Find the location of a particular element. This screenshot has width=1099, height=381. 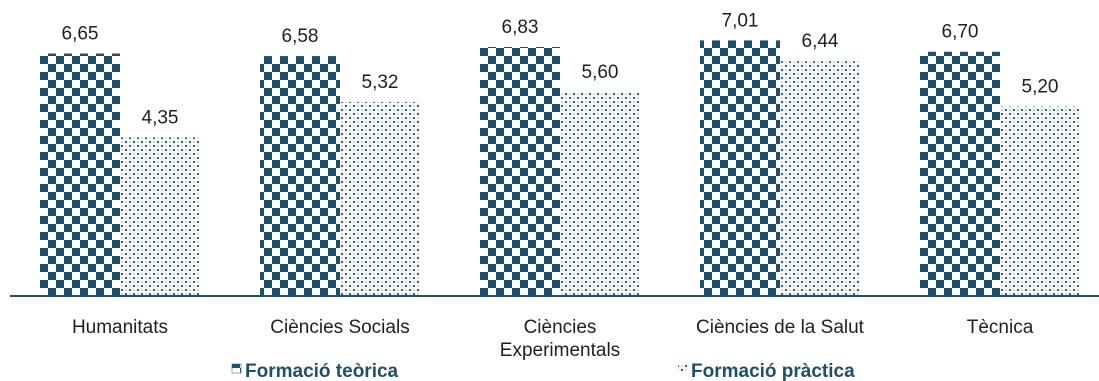

category-label-3: Ciències de la Salut is located at coordinates (780, 327).